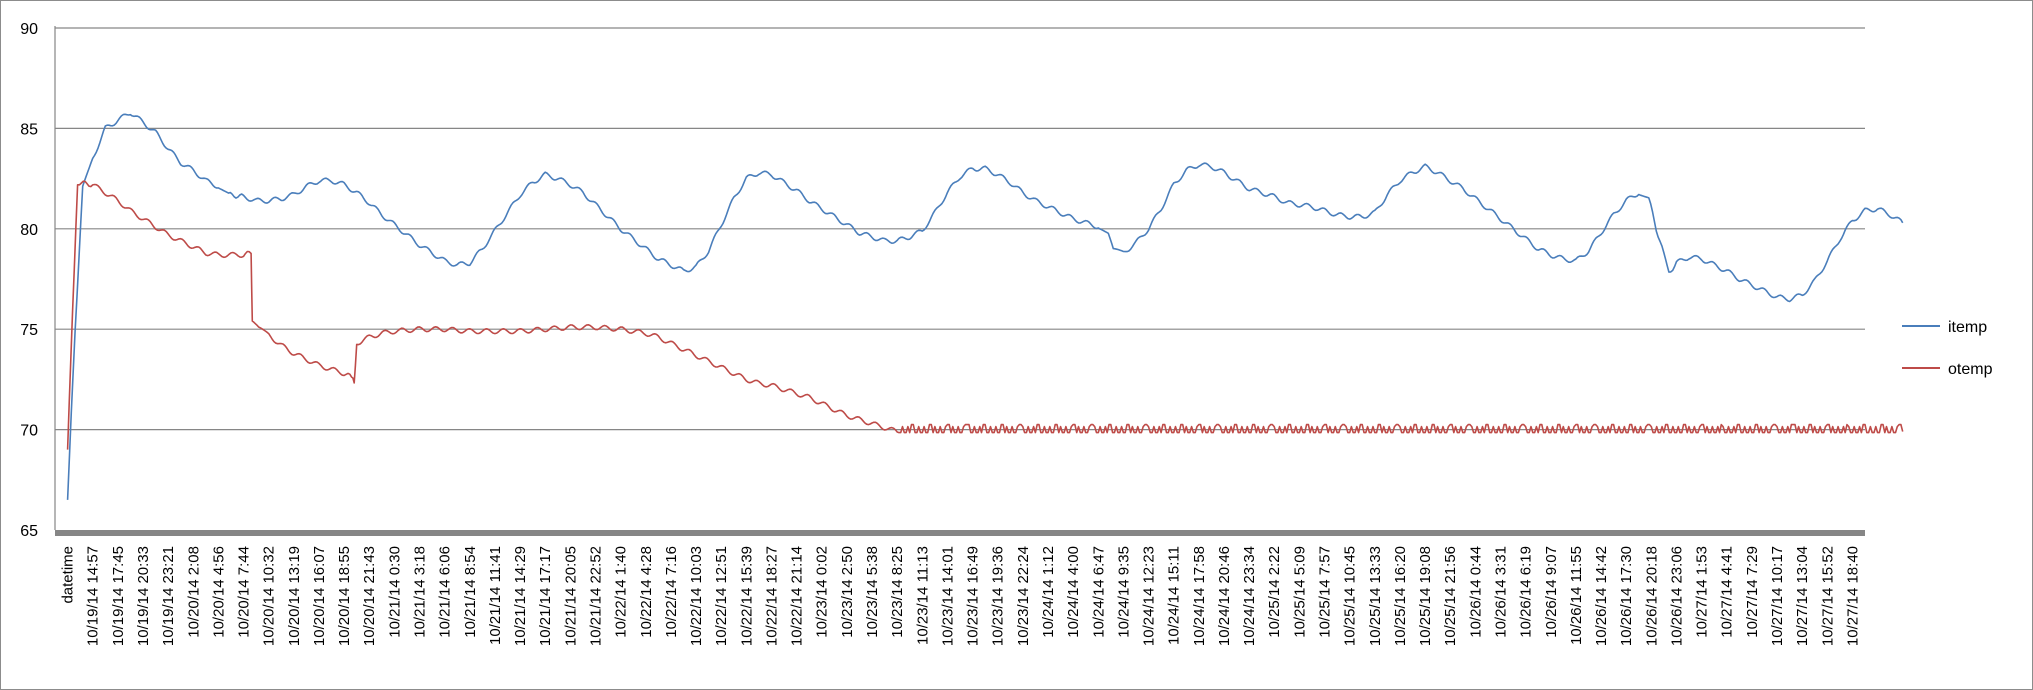 The width and height of the screenshot is (2033, 690). Describe the element at coordinates (897, 592) in the screenshot. I see `x-tick-label: 10/23/14 8:25` at that location.